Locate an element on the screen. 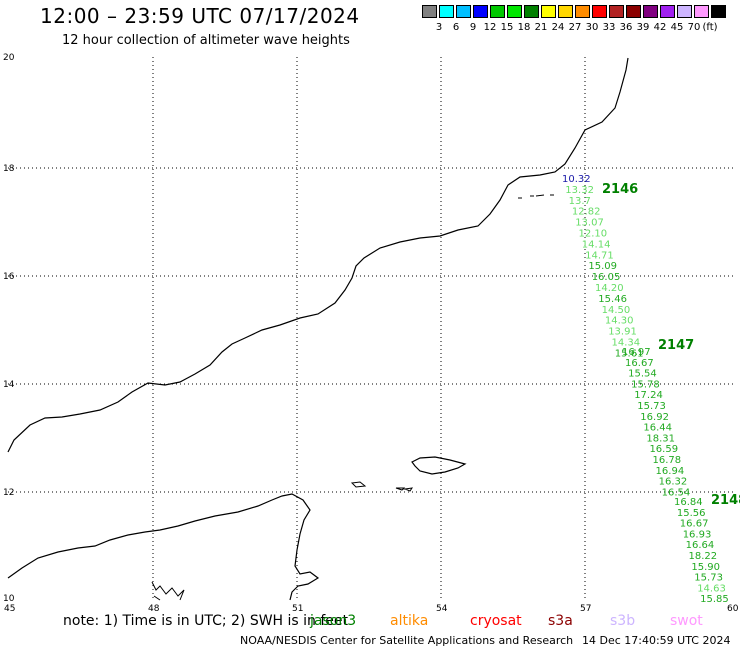 The height and width of the screenshot is (650, 740). swh-value: 16.64 is located at coordinates (700, 545).